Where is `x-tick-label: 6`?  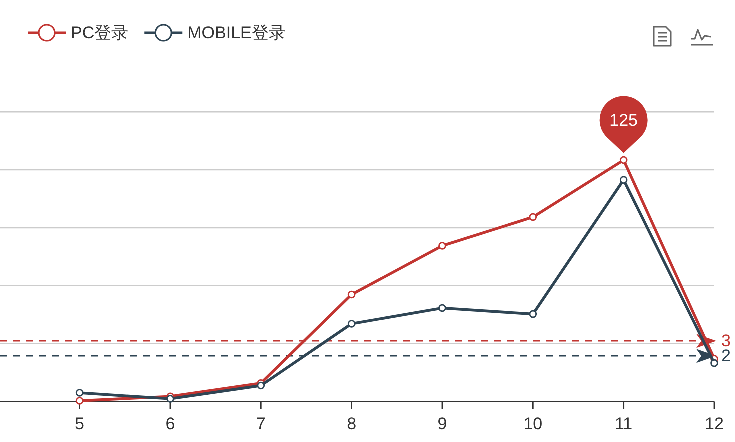
x-tick-label: 6 is located at coordinates (171, 424).